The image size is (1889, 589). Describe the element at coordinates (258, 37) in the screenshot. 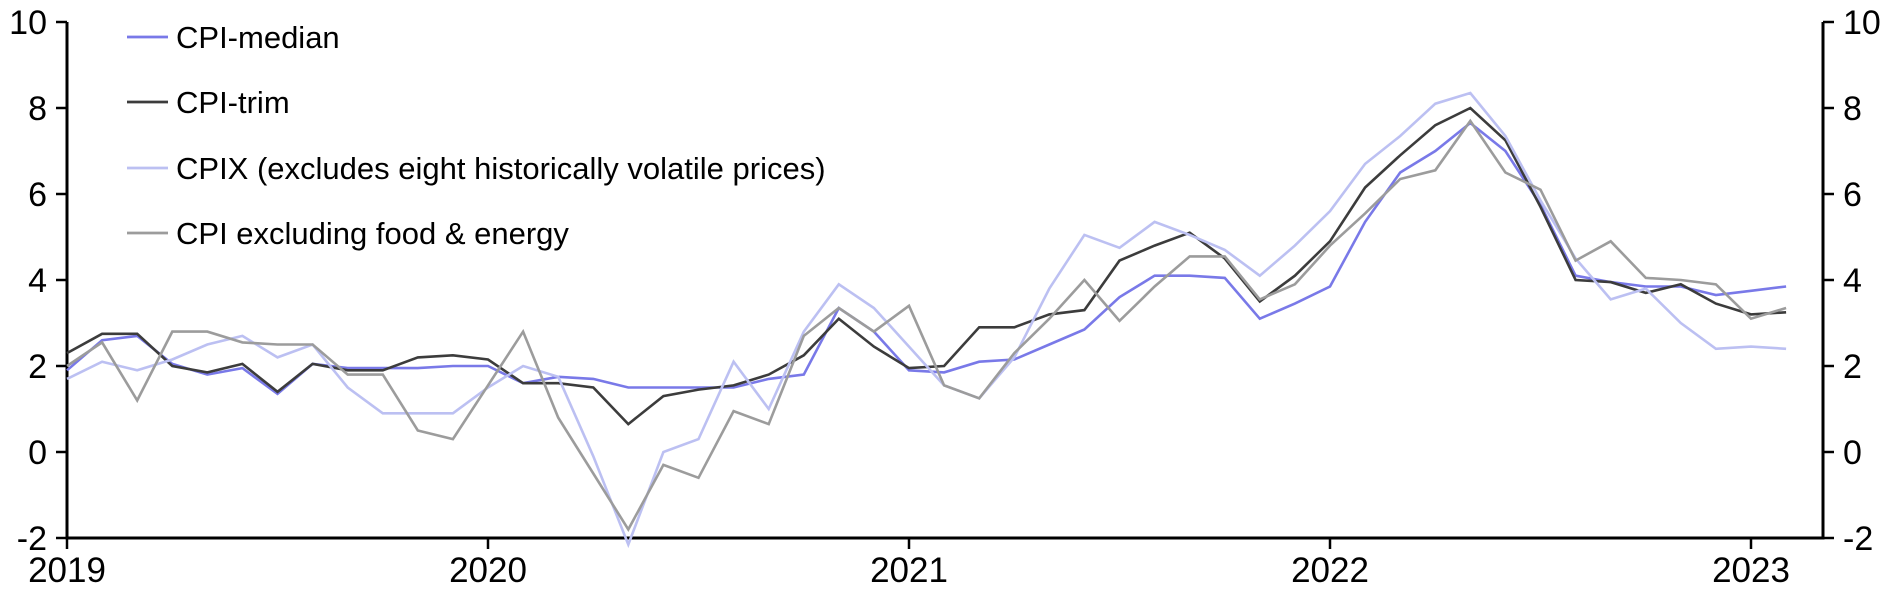

I see `legend-label-cpi-median: CPI-median` at that location.